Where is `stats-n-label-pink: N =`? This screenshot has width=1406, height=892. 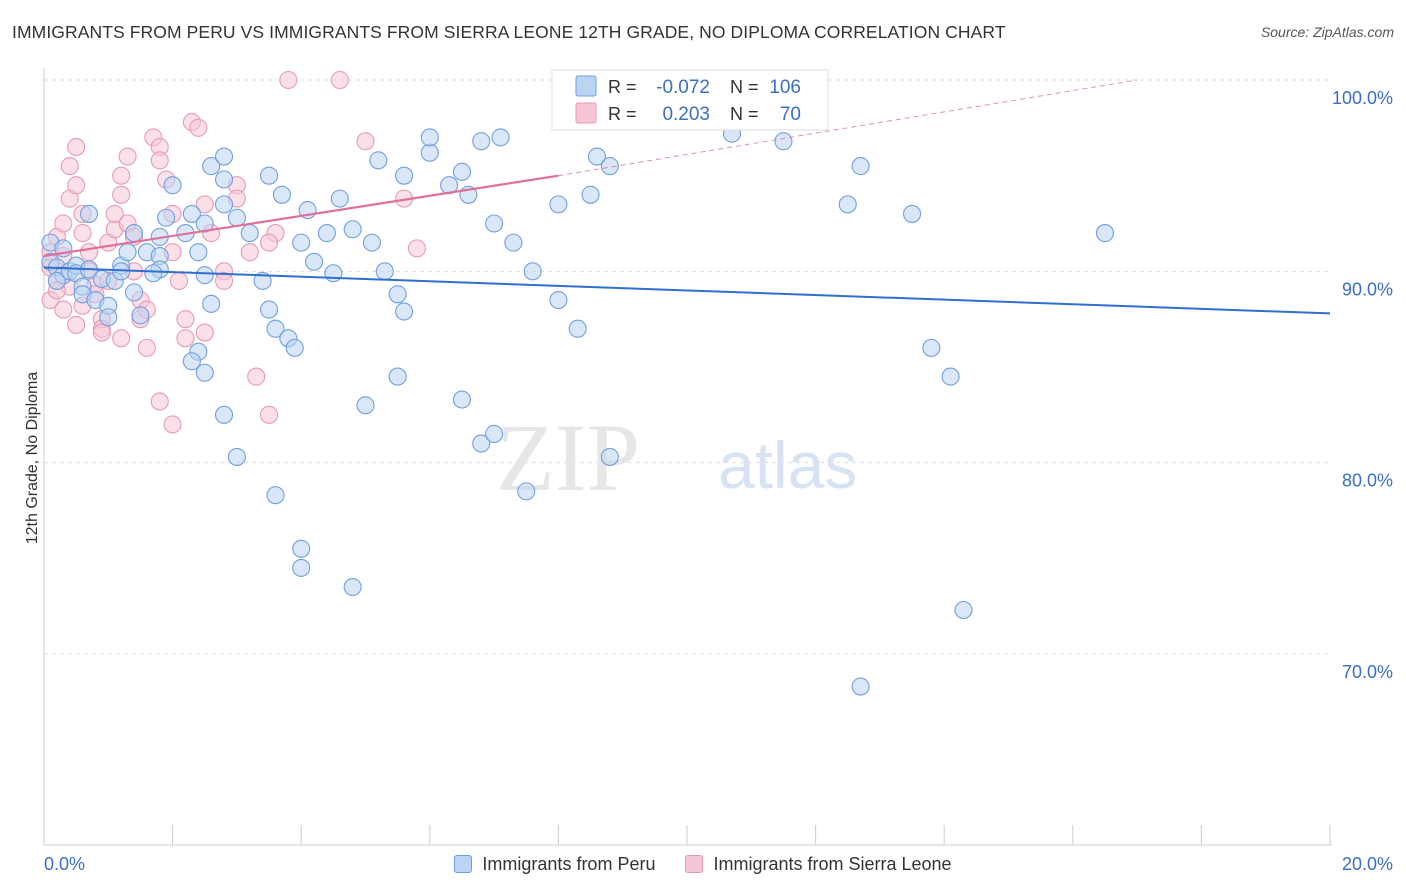
stats-n-label-pink: N = is located at coordinates (744, 114).